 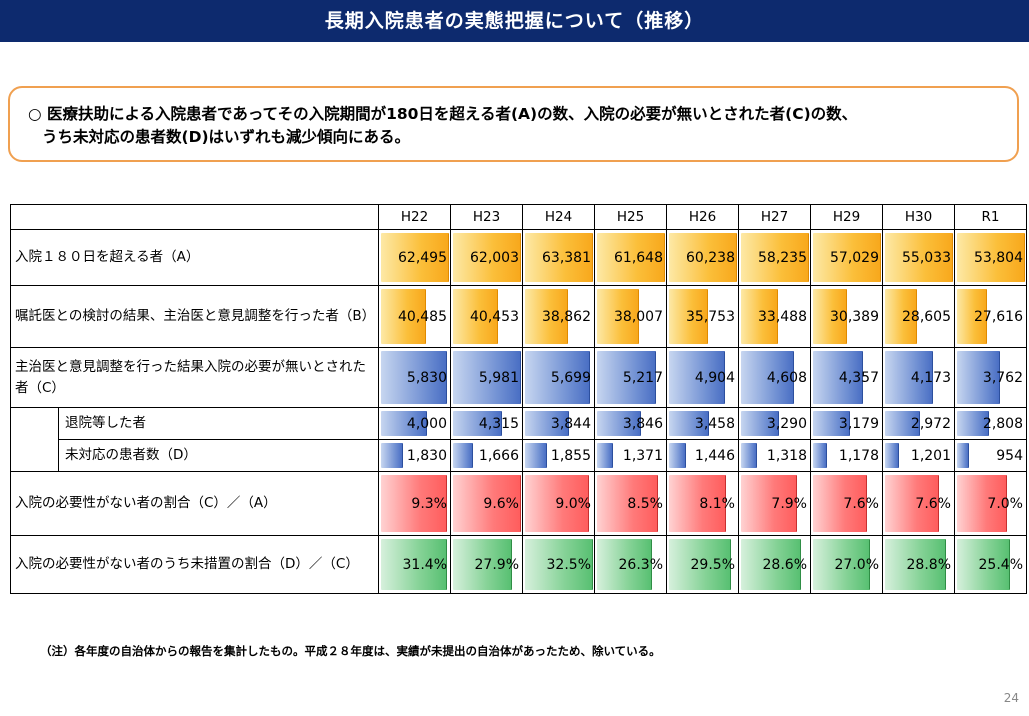 I want to click on value-cell: 3,846, so click(x=630, y=423).